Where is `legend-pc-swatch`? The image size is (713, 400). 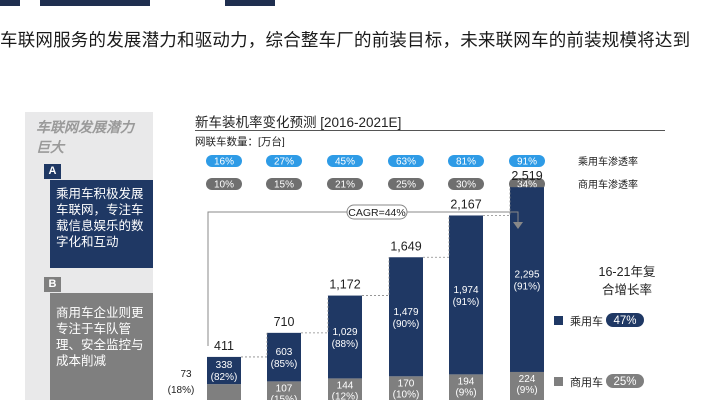
legend-pc-swatch is located at coordinates (558, 320).